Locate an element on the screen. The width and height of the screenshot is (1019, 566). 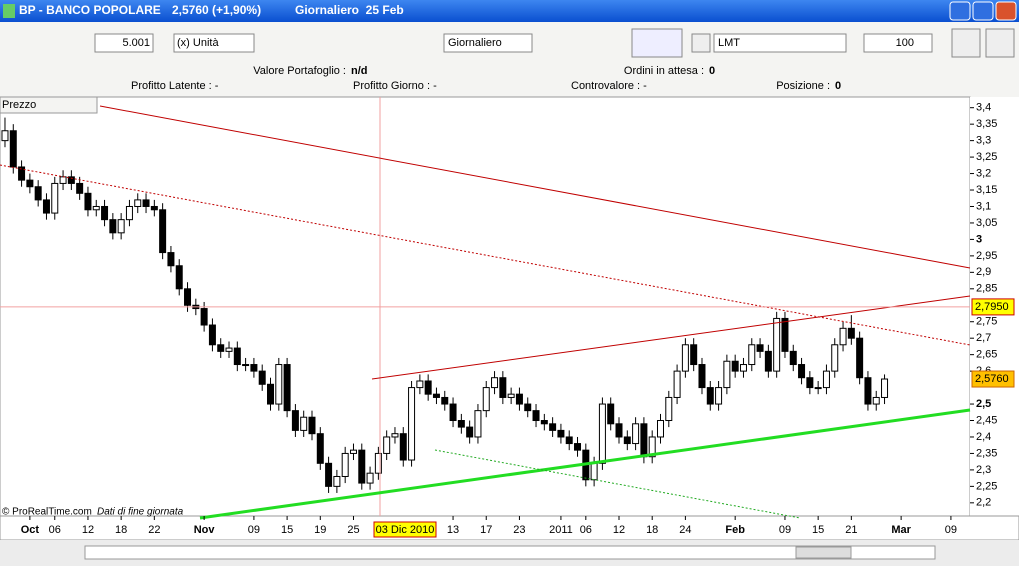
crosshair-price-box is located at coordinates (993, 307).